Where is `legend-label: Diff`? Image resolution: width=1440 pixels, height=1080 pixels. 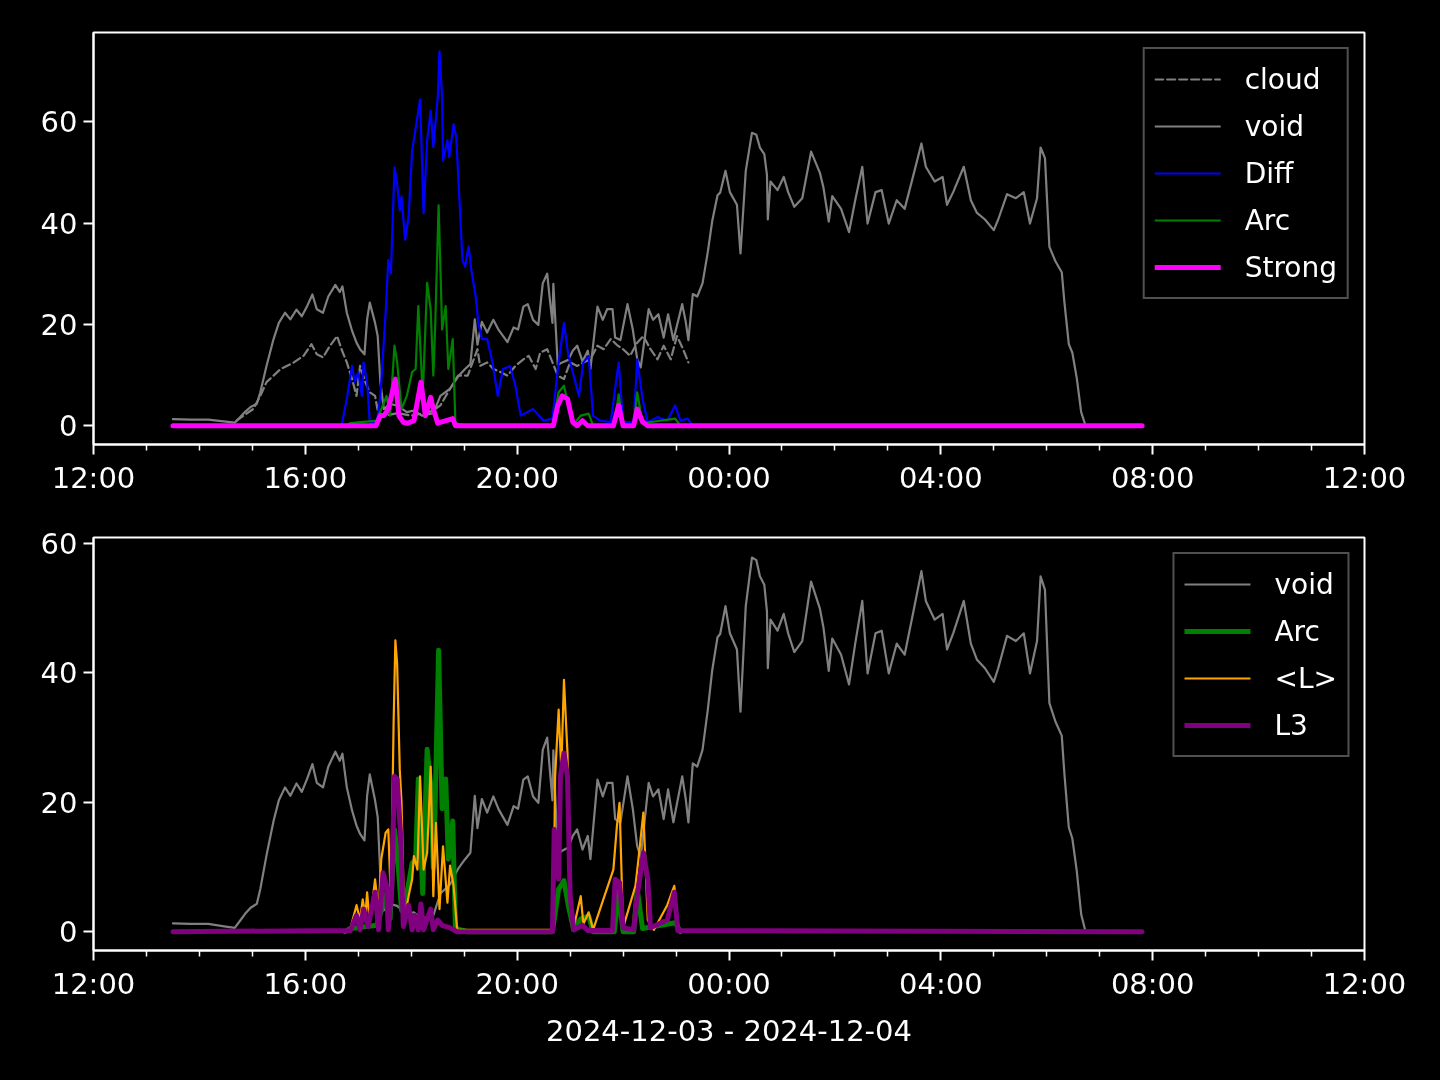 legend-label: Diff is located at coordinates (1269, 173).